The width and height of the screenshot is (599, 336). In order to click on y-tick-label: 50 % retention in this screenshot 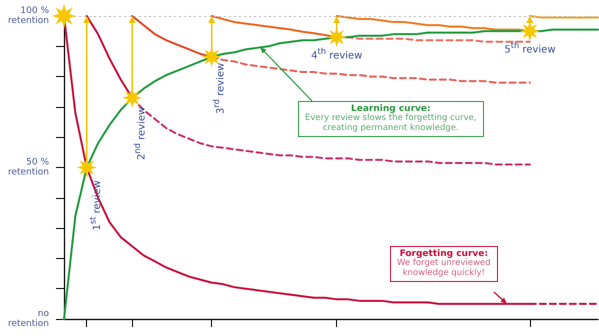, I will do `click(29, 168)`.